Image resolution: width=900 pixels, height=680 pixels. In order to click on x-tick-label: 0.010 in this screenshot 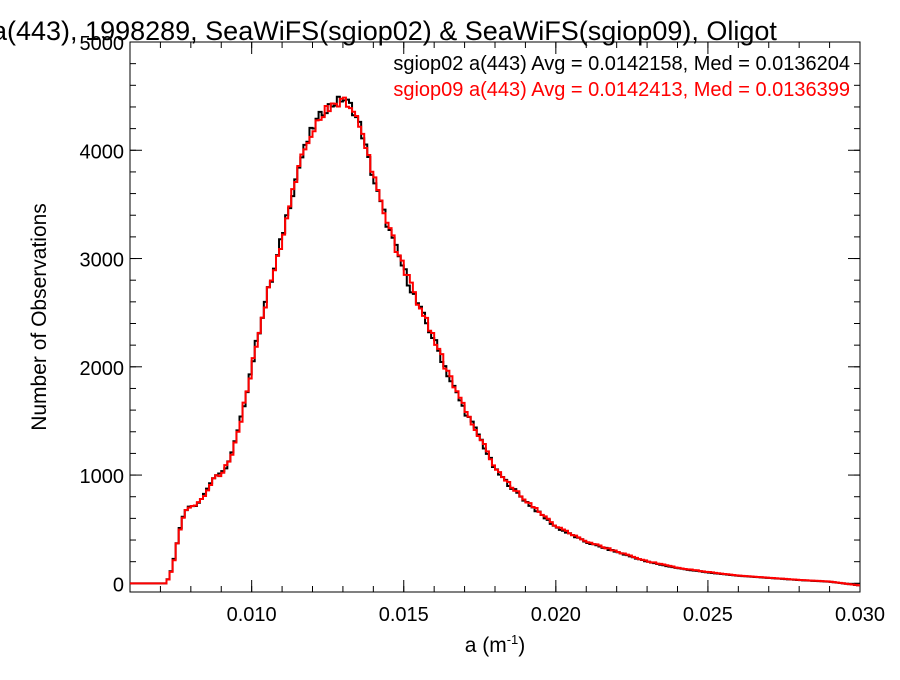, I will do `click(252, 615)`.